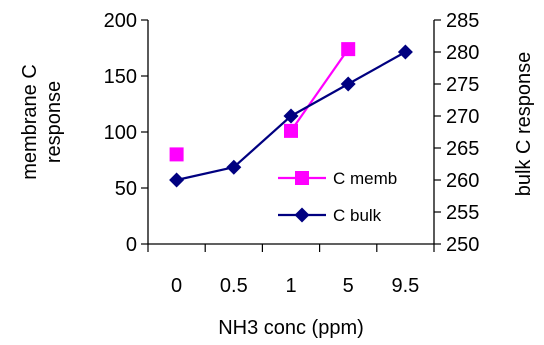 The image size is (544, 345). Describe the element at coordinates (462, 245) in the screenshot. I see `y-right-tick-label: 250` at that location.